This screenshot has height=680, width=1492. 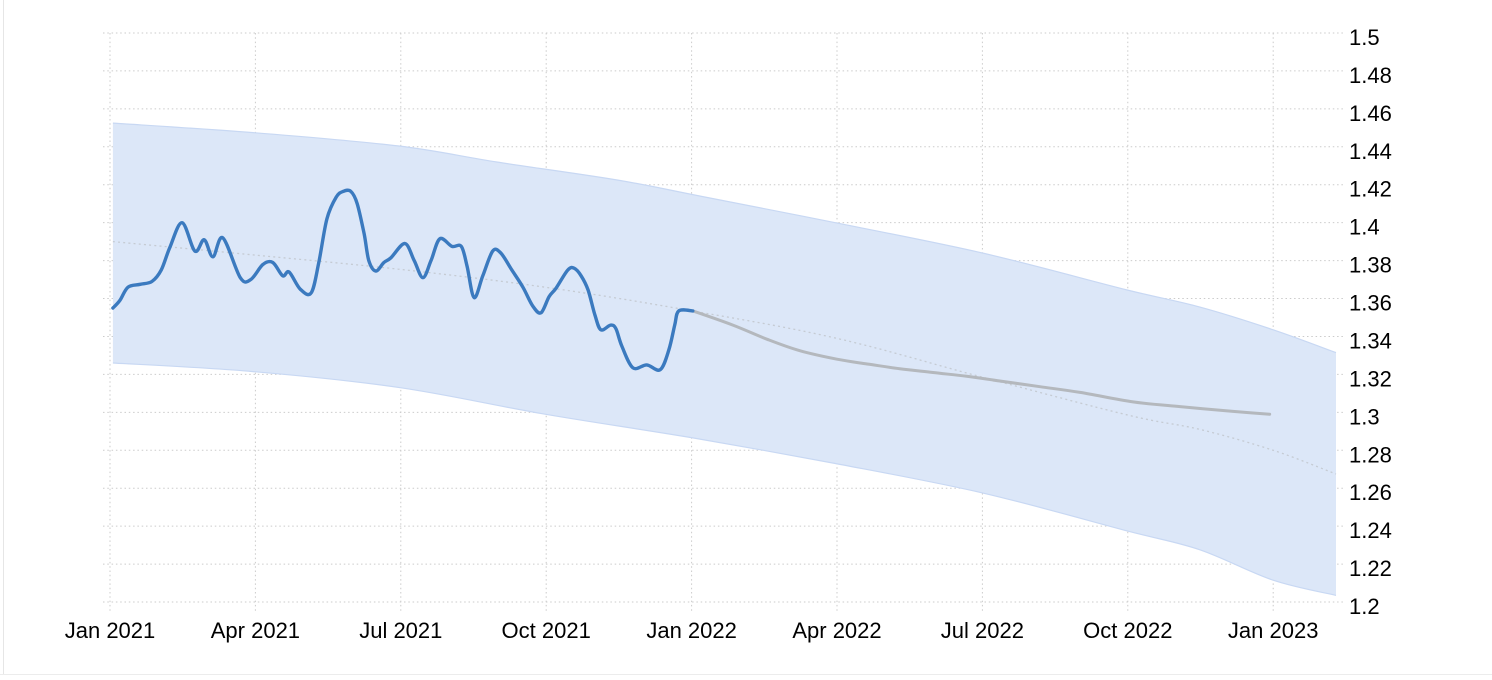 What do you see at coordinates (403, 280) in the screenshot?
I see `price-line` at bounding box center [403, 280].